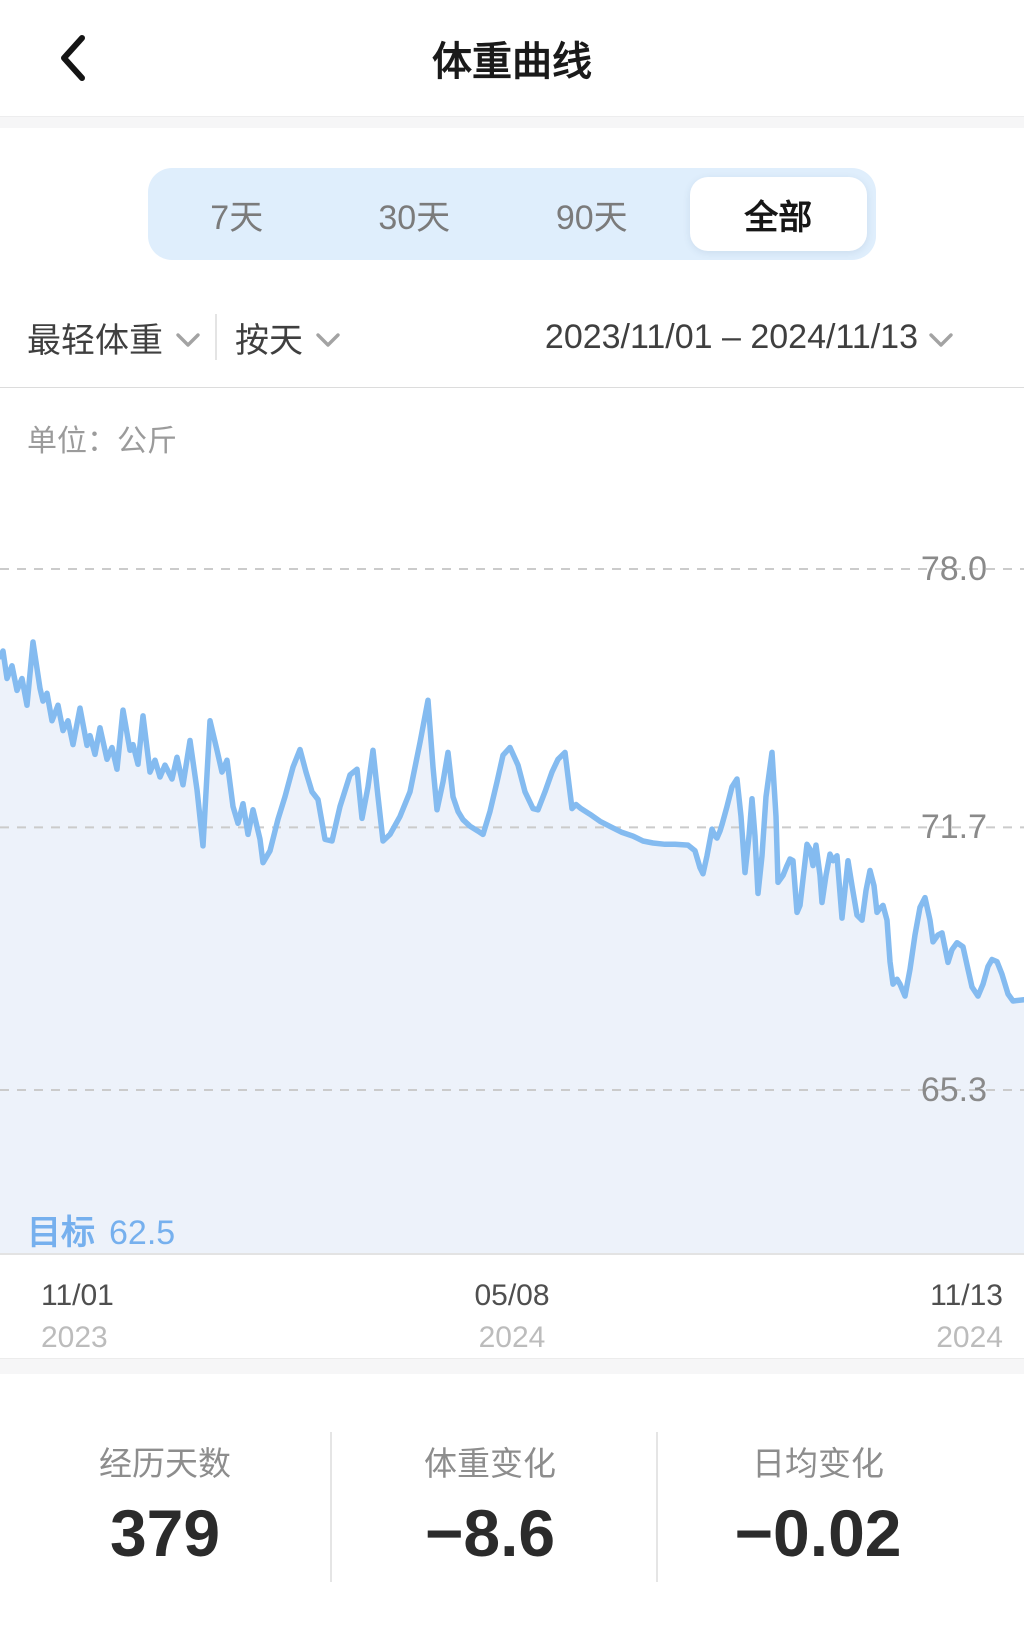 The image size is (1024, 1641). What do you see at coordinates (61, 1233) in the screenshot?
I see `goal-text: 目标` at bounding box center [61, 1233].